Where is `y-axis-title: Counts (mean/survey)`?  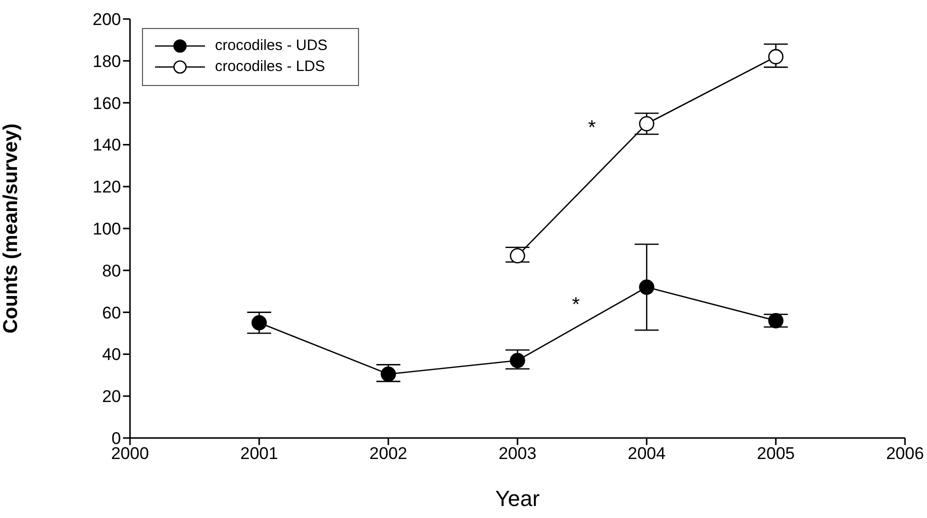
y-axis-title: Counts (mean/survey) is located at coordinates (11, 228).